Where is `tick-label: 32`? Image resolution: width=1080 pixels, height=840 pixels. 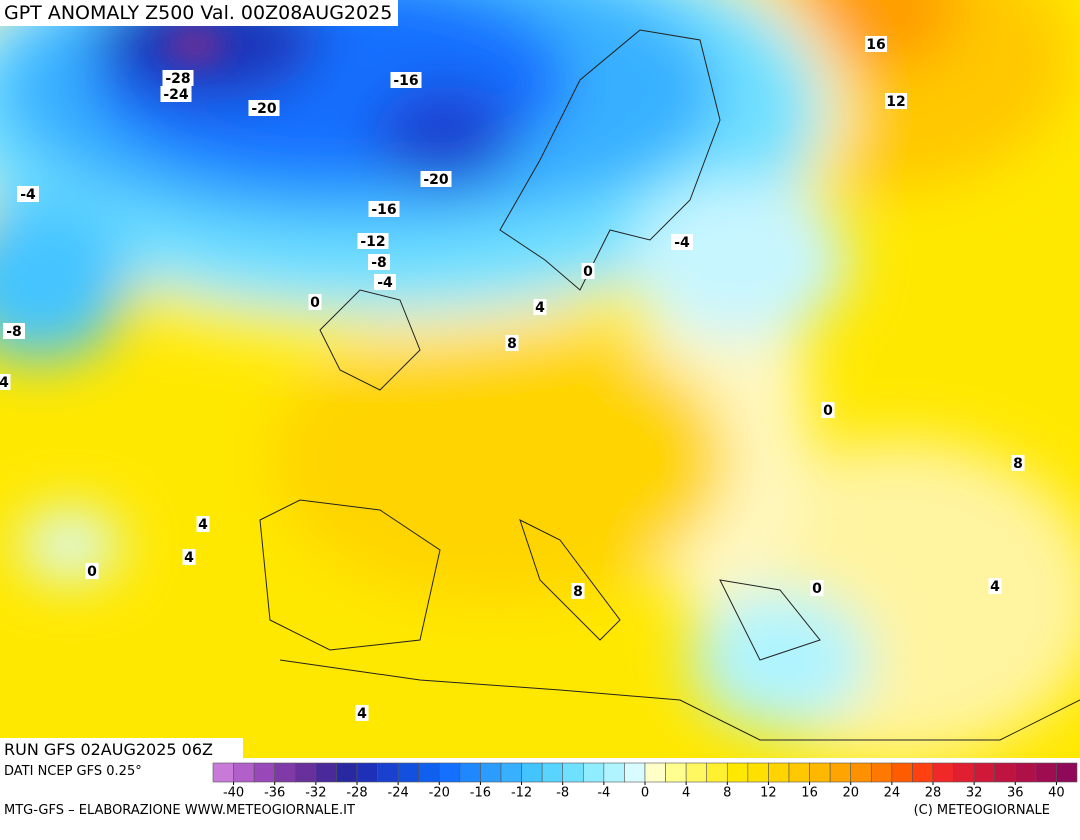 tick-label: 32 is located at coordinates (974, 793).